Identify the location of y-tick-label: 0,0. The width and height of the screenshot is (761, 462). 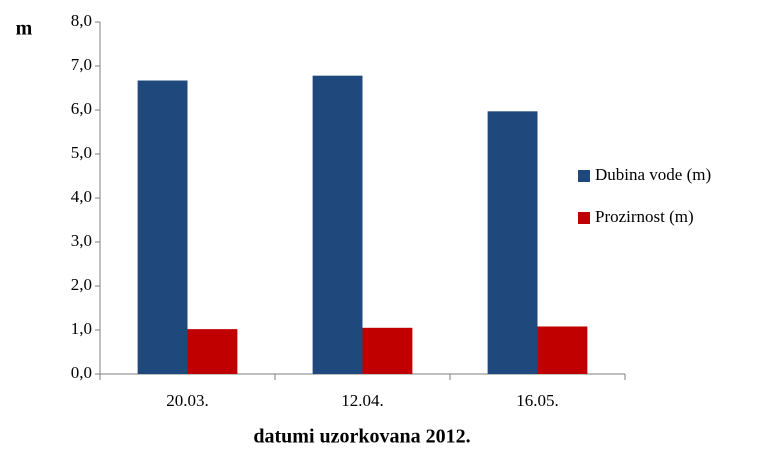
(81, 372).